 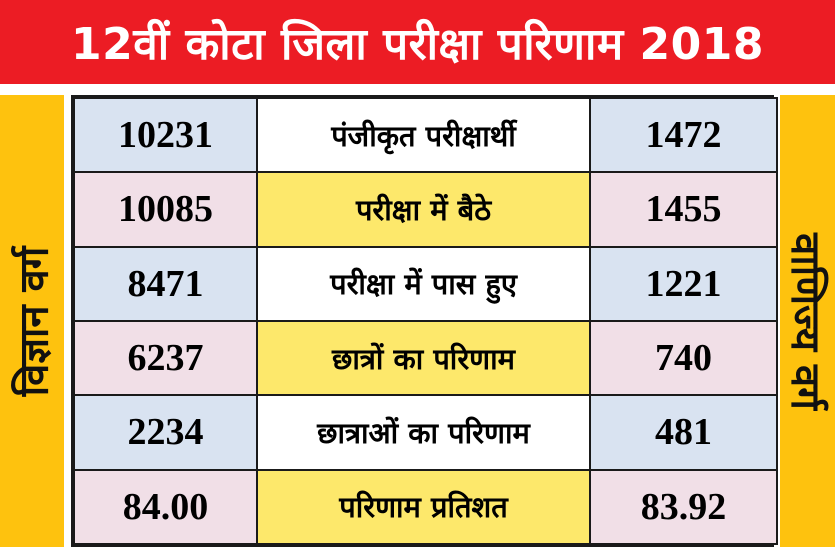 I want to click on science-value: 2234, so click(x=165, y=432).